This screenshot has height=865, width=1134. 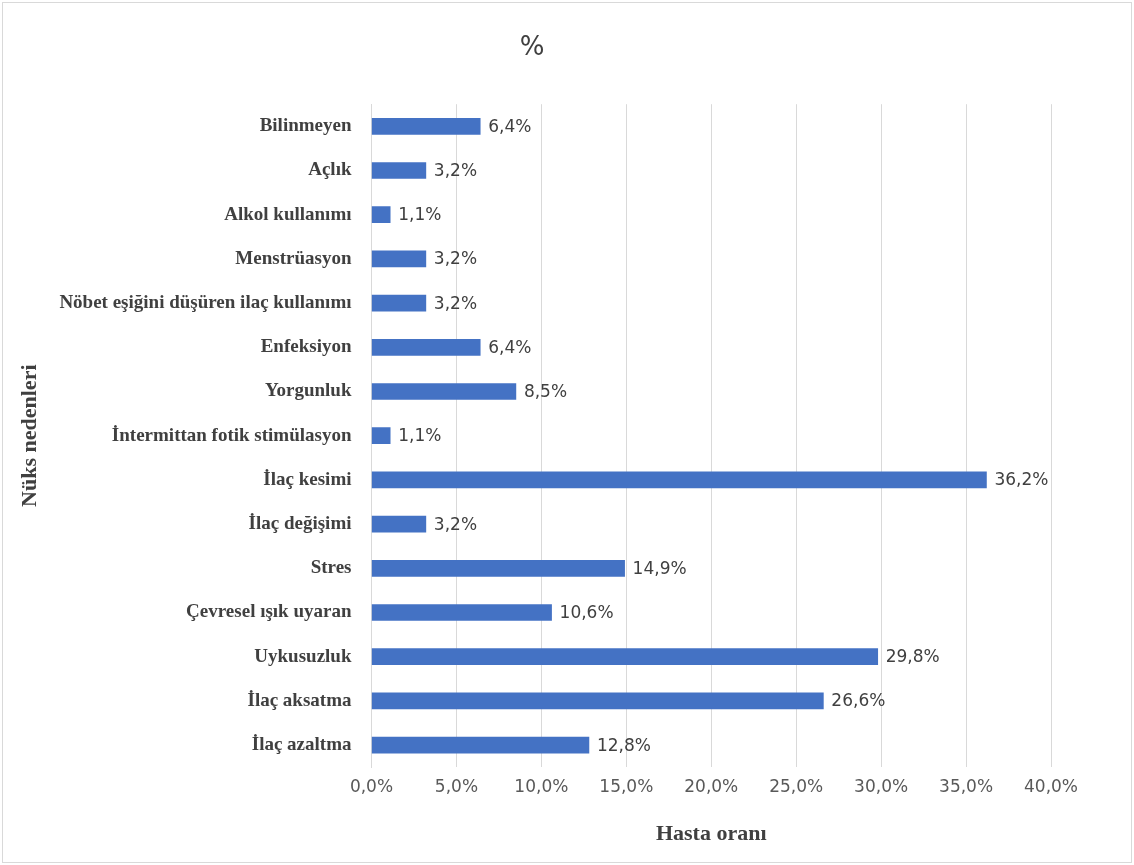 What do you see at coordinates (659, 567) in the screenshot?
I see `data-label: 14,9%` at bounding box center [659, 567].